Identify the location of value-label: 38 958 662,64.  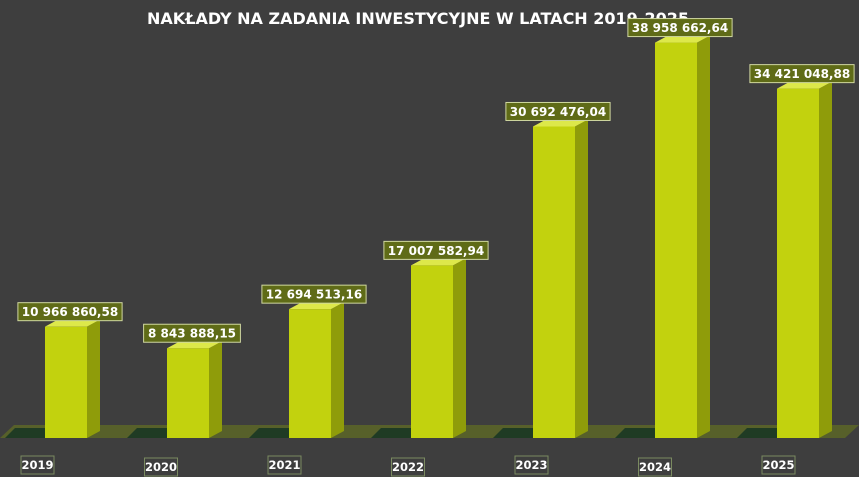
(680, 28).